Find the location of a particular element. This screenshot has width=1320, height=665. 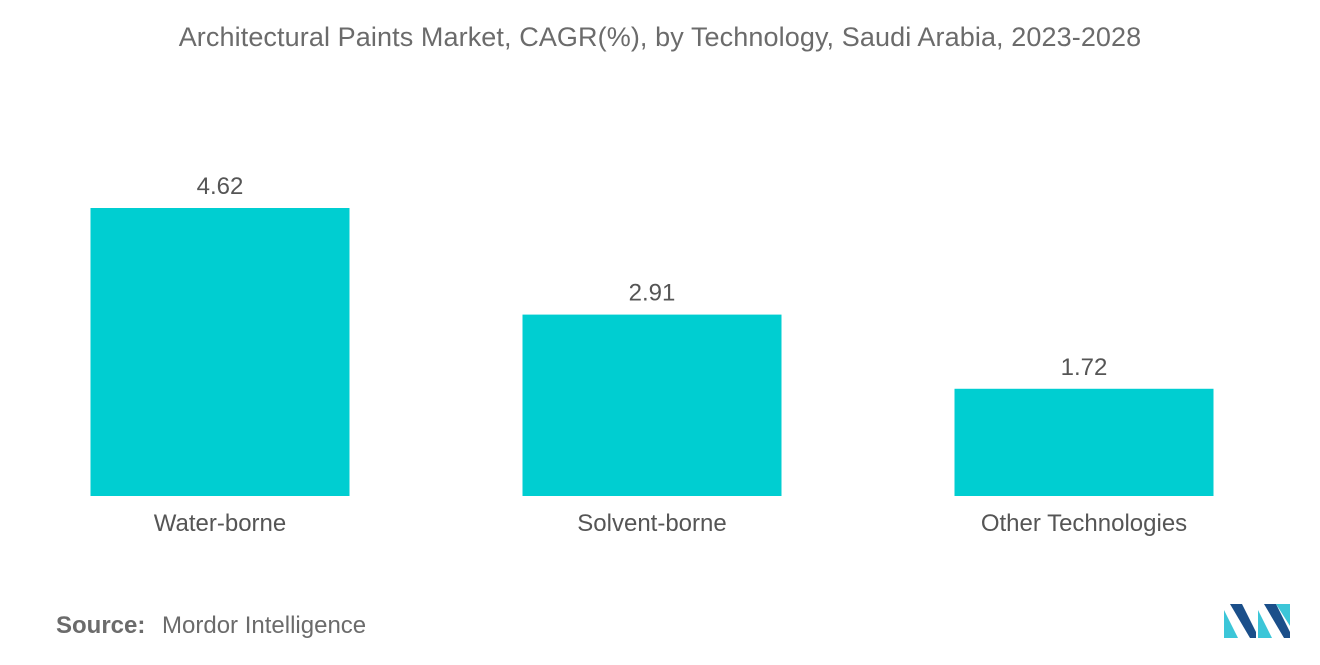

category-label: Solvent-borne is located at coordinates (651, 523).